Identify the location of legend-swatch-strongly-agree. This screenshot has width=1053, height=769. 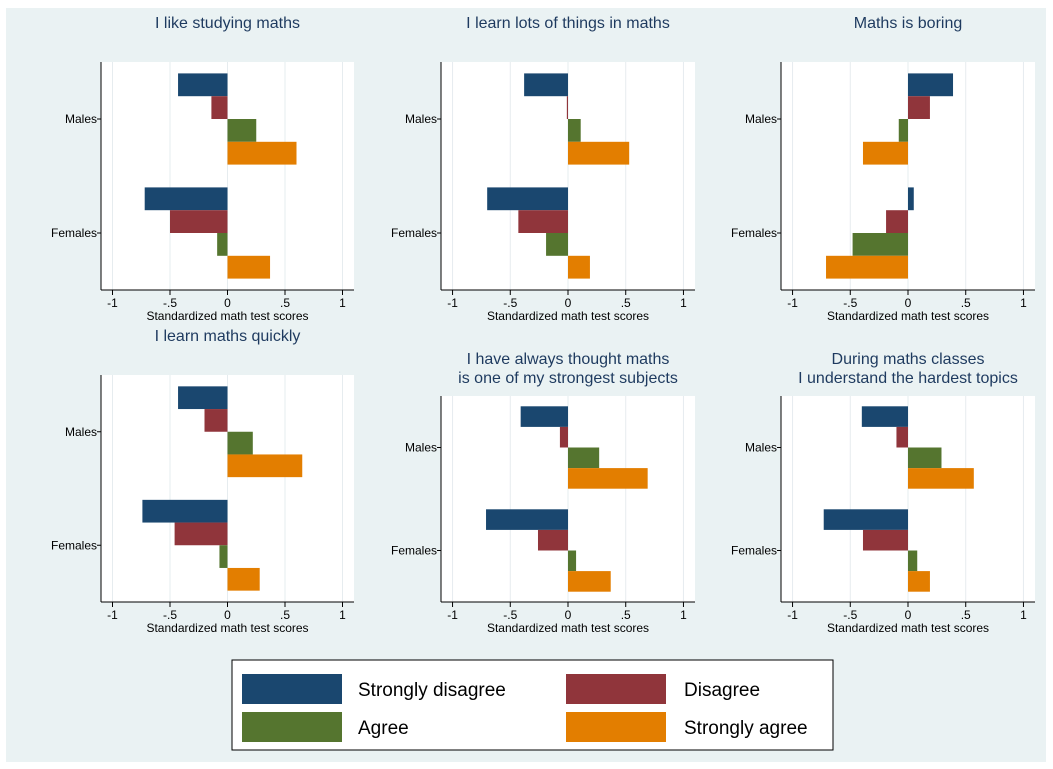
(616, 727).